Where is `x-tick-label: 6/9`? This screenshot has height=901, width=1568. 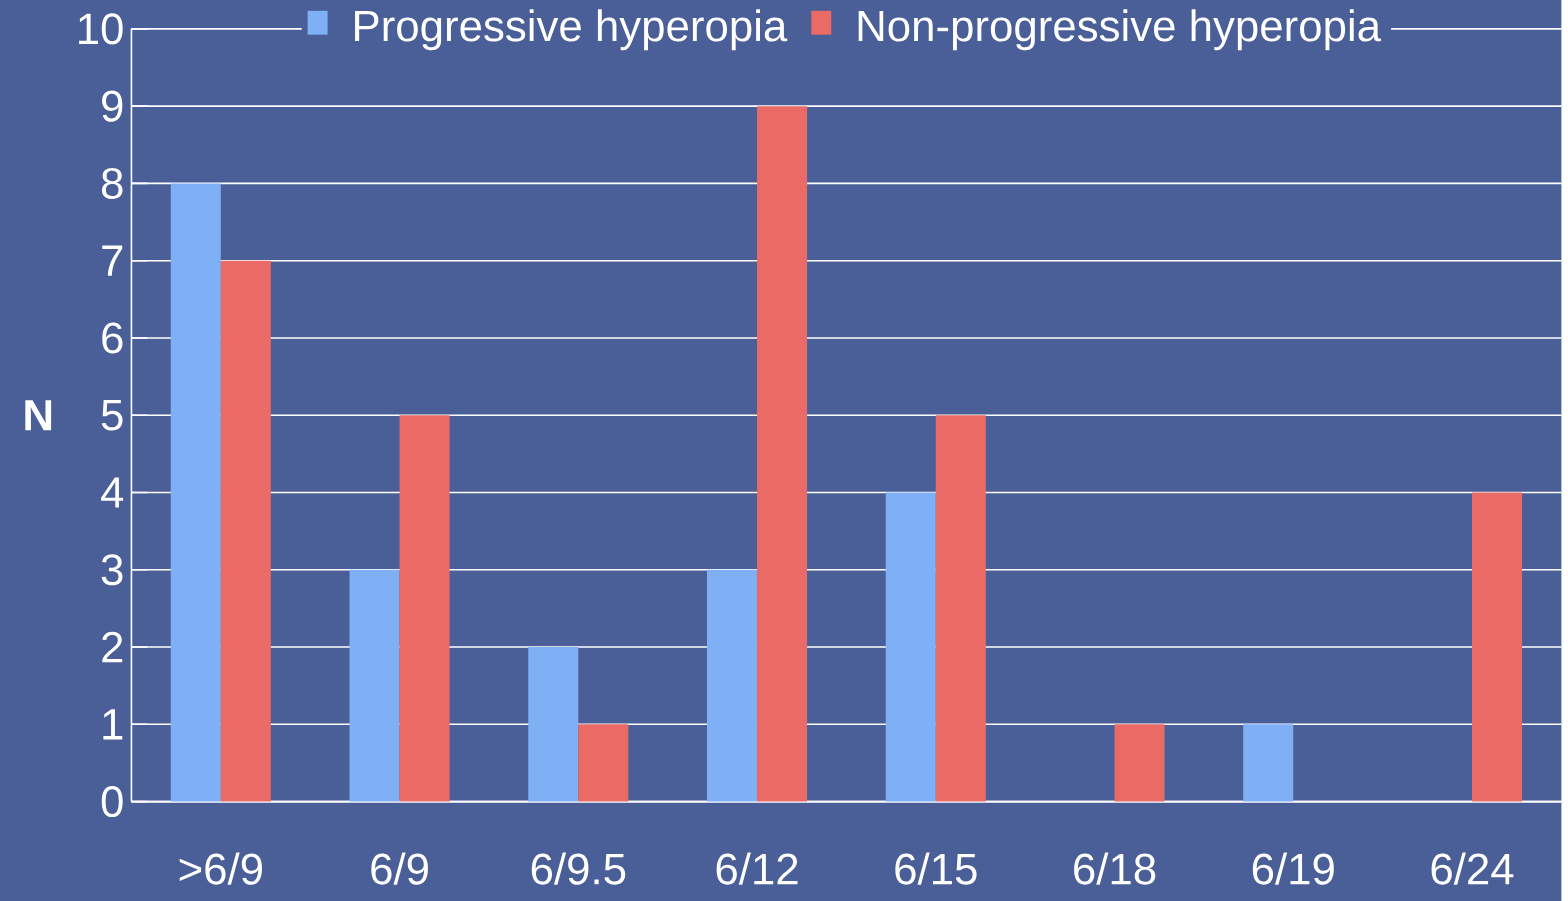 x-tick-label: 6/9 is located at coordinates (399, 868).